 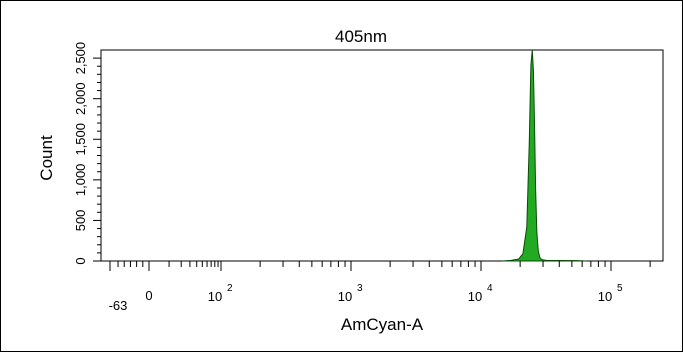 I want to click on x-tick-label: 10 3, so click(x=350, y=293).